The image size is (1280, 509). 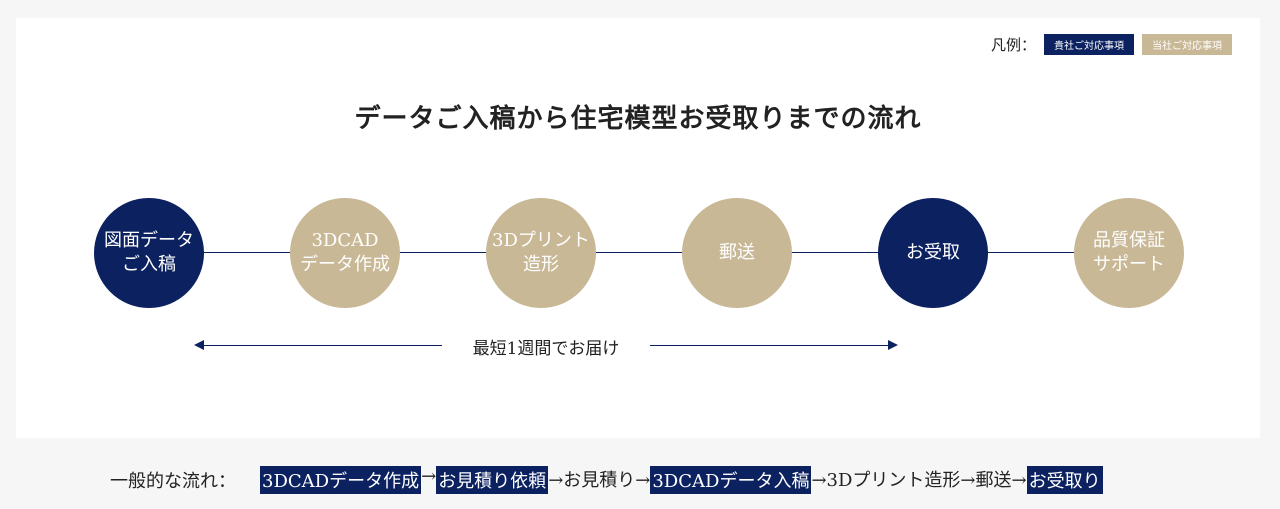 I want to click on step-circle: 図面データ ご入稿, so click(x=149, y=253).